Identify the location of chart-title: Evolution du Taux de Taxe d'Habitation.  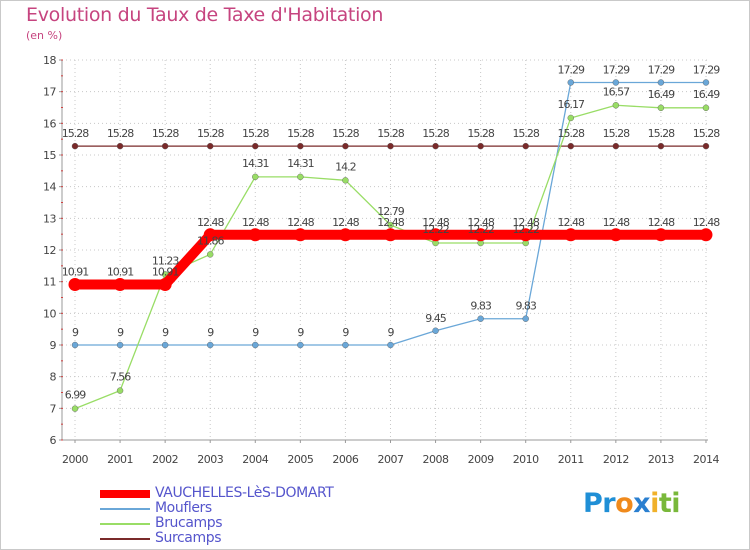
(205, 15).